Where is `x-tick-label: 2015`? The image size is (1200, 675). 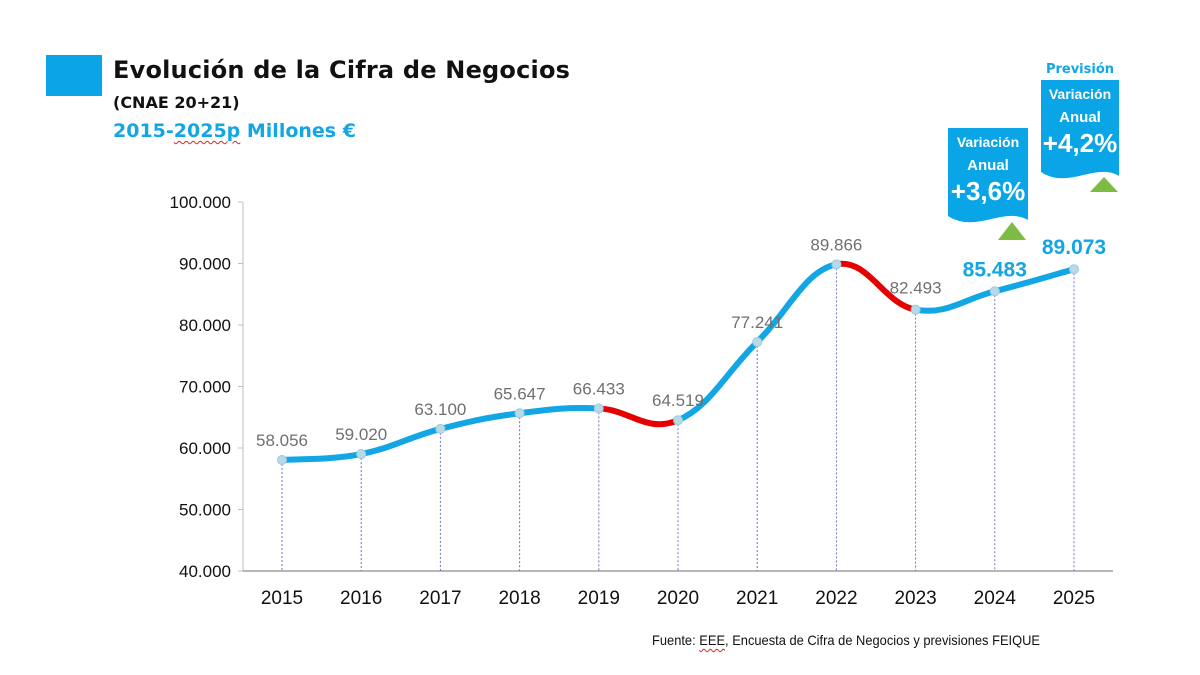
x-tick-label: 2015 is located at coordinates (282, 598).